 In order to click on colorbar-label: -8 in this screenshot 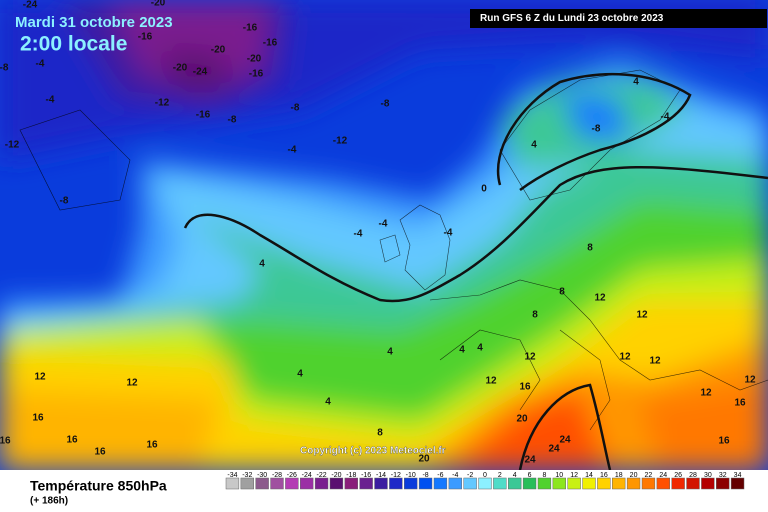, I will do `click(425, 475)`.